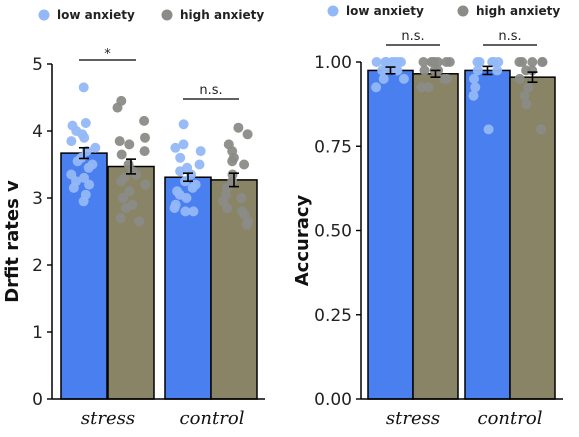 This screenshot has height=437, width=579. What do you see at coordinates (333, 147) in the screenshot?
I see `y-tick-label: 0.75` at bounding box center [333, 147].